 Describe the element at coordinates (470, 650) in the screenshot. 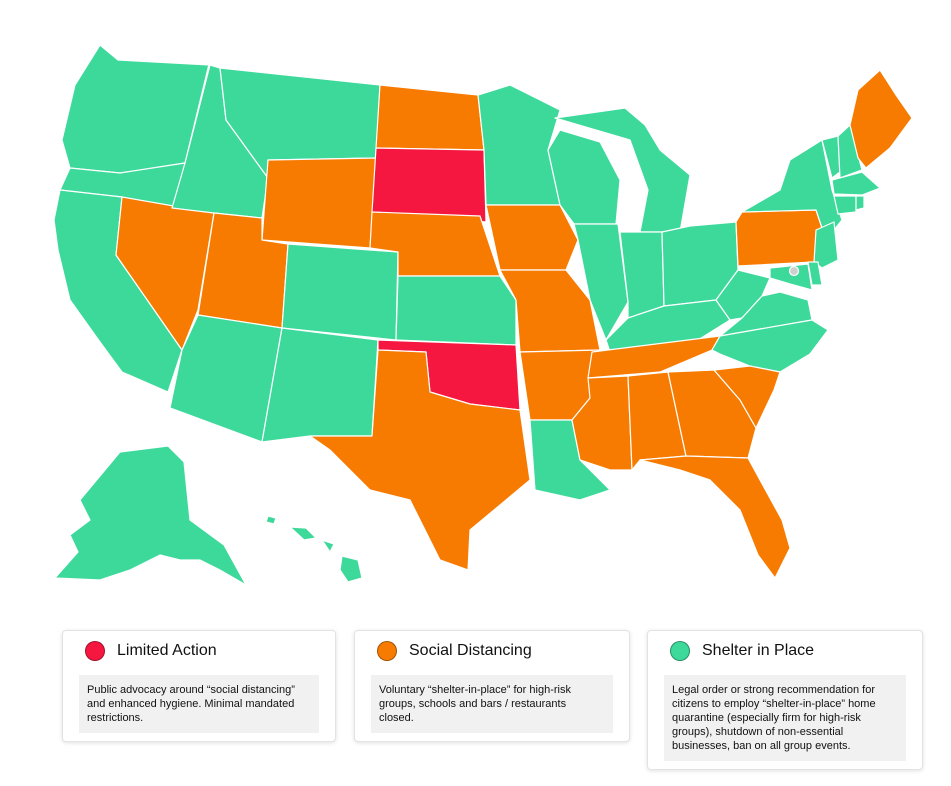

I see `legend-title: Social Distancing` at that location.